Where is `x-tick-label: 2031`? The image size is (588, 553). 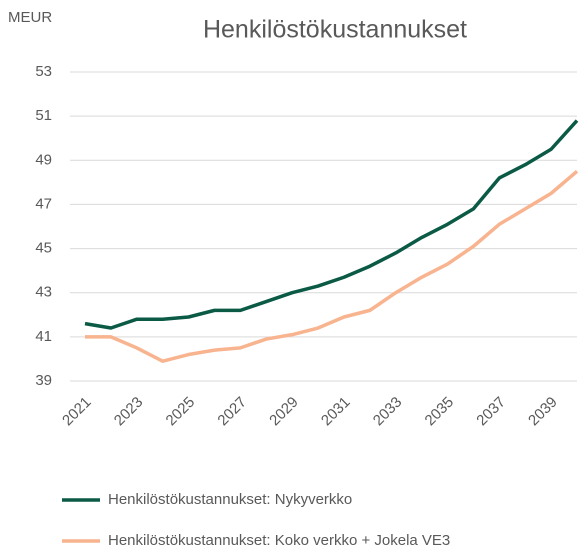
x-tick-label: 2031 is located at coordinates (336, 412).